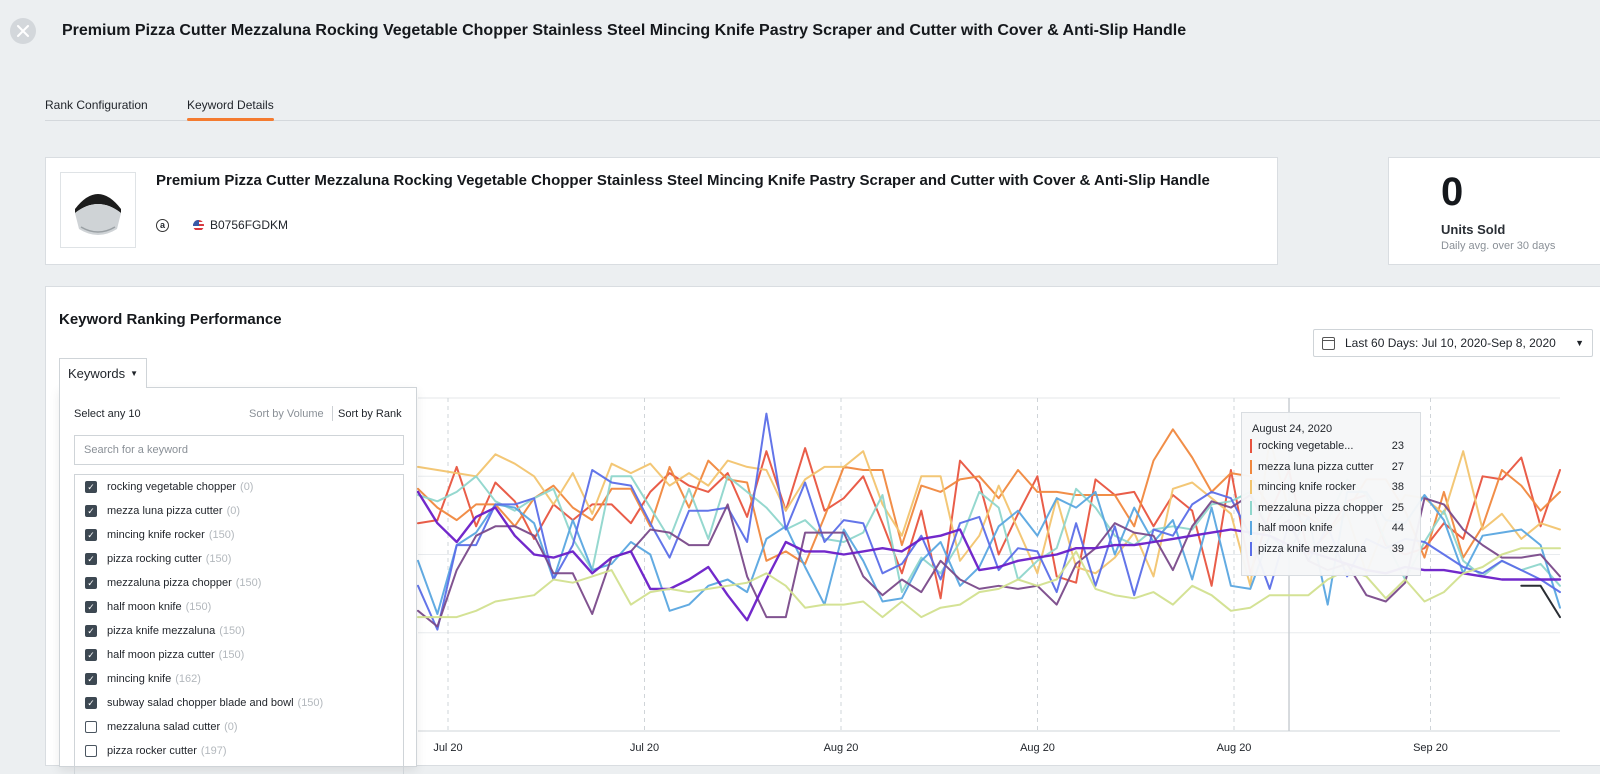  Describe the element at coordinates (107, 414) in the screenshot. I see `select-any-label: Select any 10` at that location.